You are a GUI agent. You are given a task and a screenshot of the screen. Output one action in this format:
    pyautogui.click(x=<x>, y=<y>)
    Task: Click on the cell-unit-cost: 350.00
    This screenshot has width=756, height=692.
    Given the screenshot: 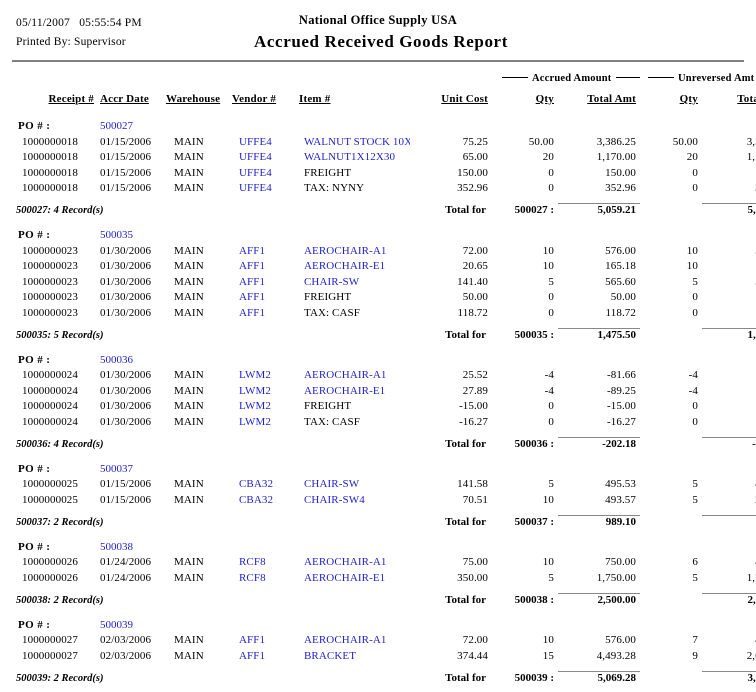 What is the action you would take?
    pyautogui.click(x=451, y=576)
    